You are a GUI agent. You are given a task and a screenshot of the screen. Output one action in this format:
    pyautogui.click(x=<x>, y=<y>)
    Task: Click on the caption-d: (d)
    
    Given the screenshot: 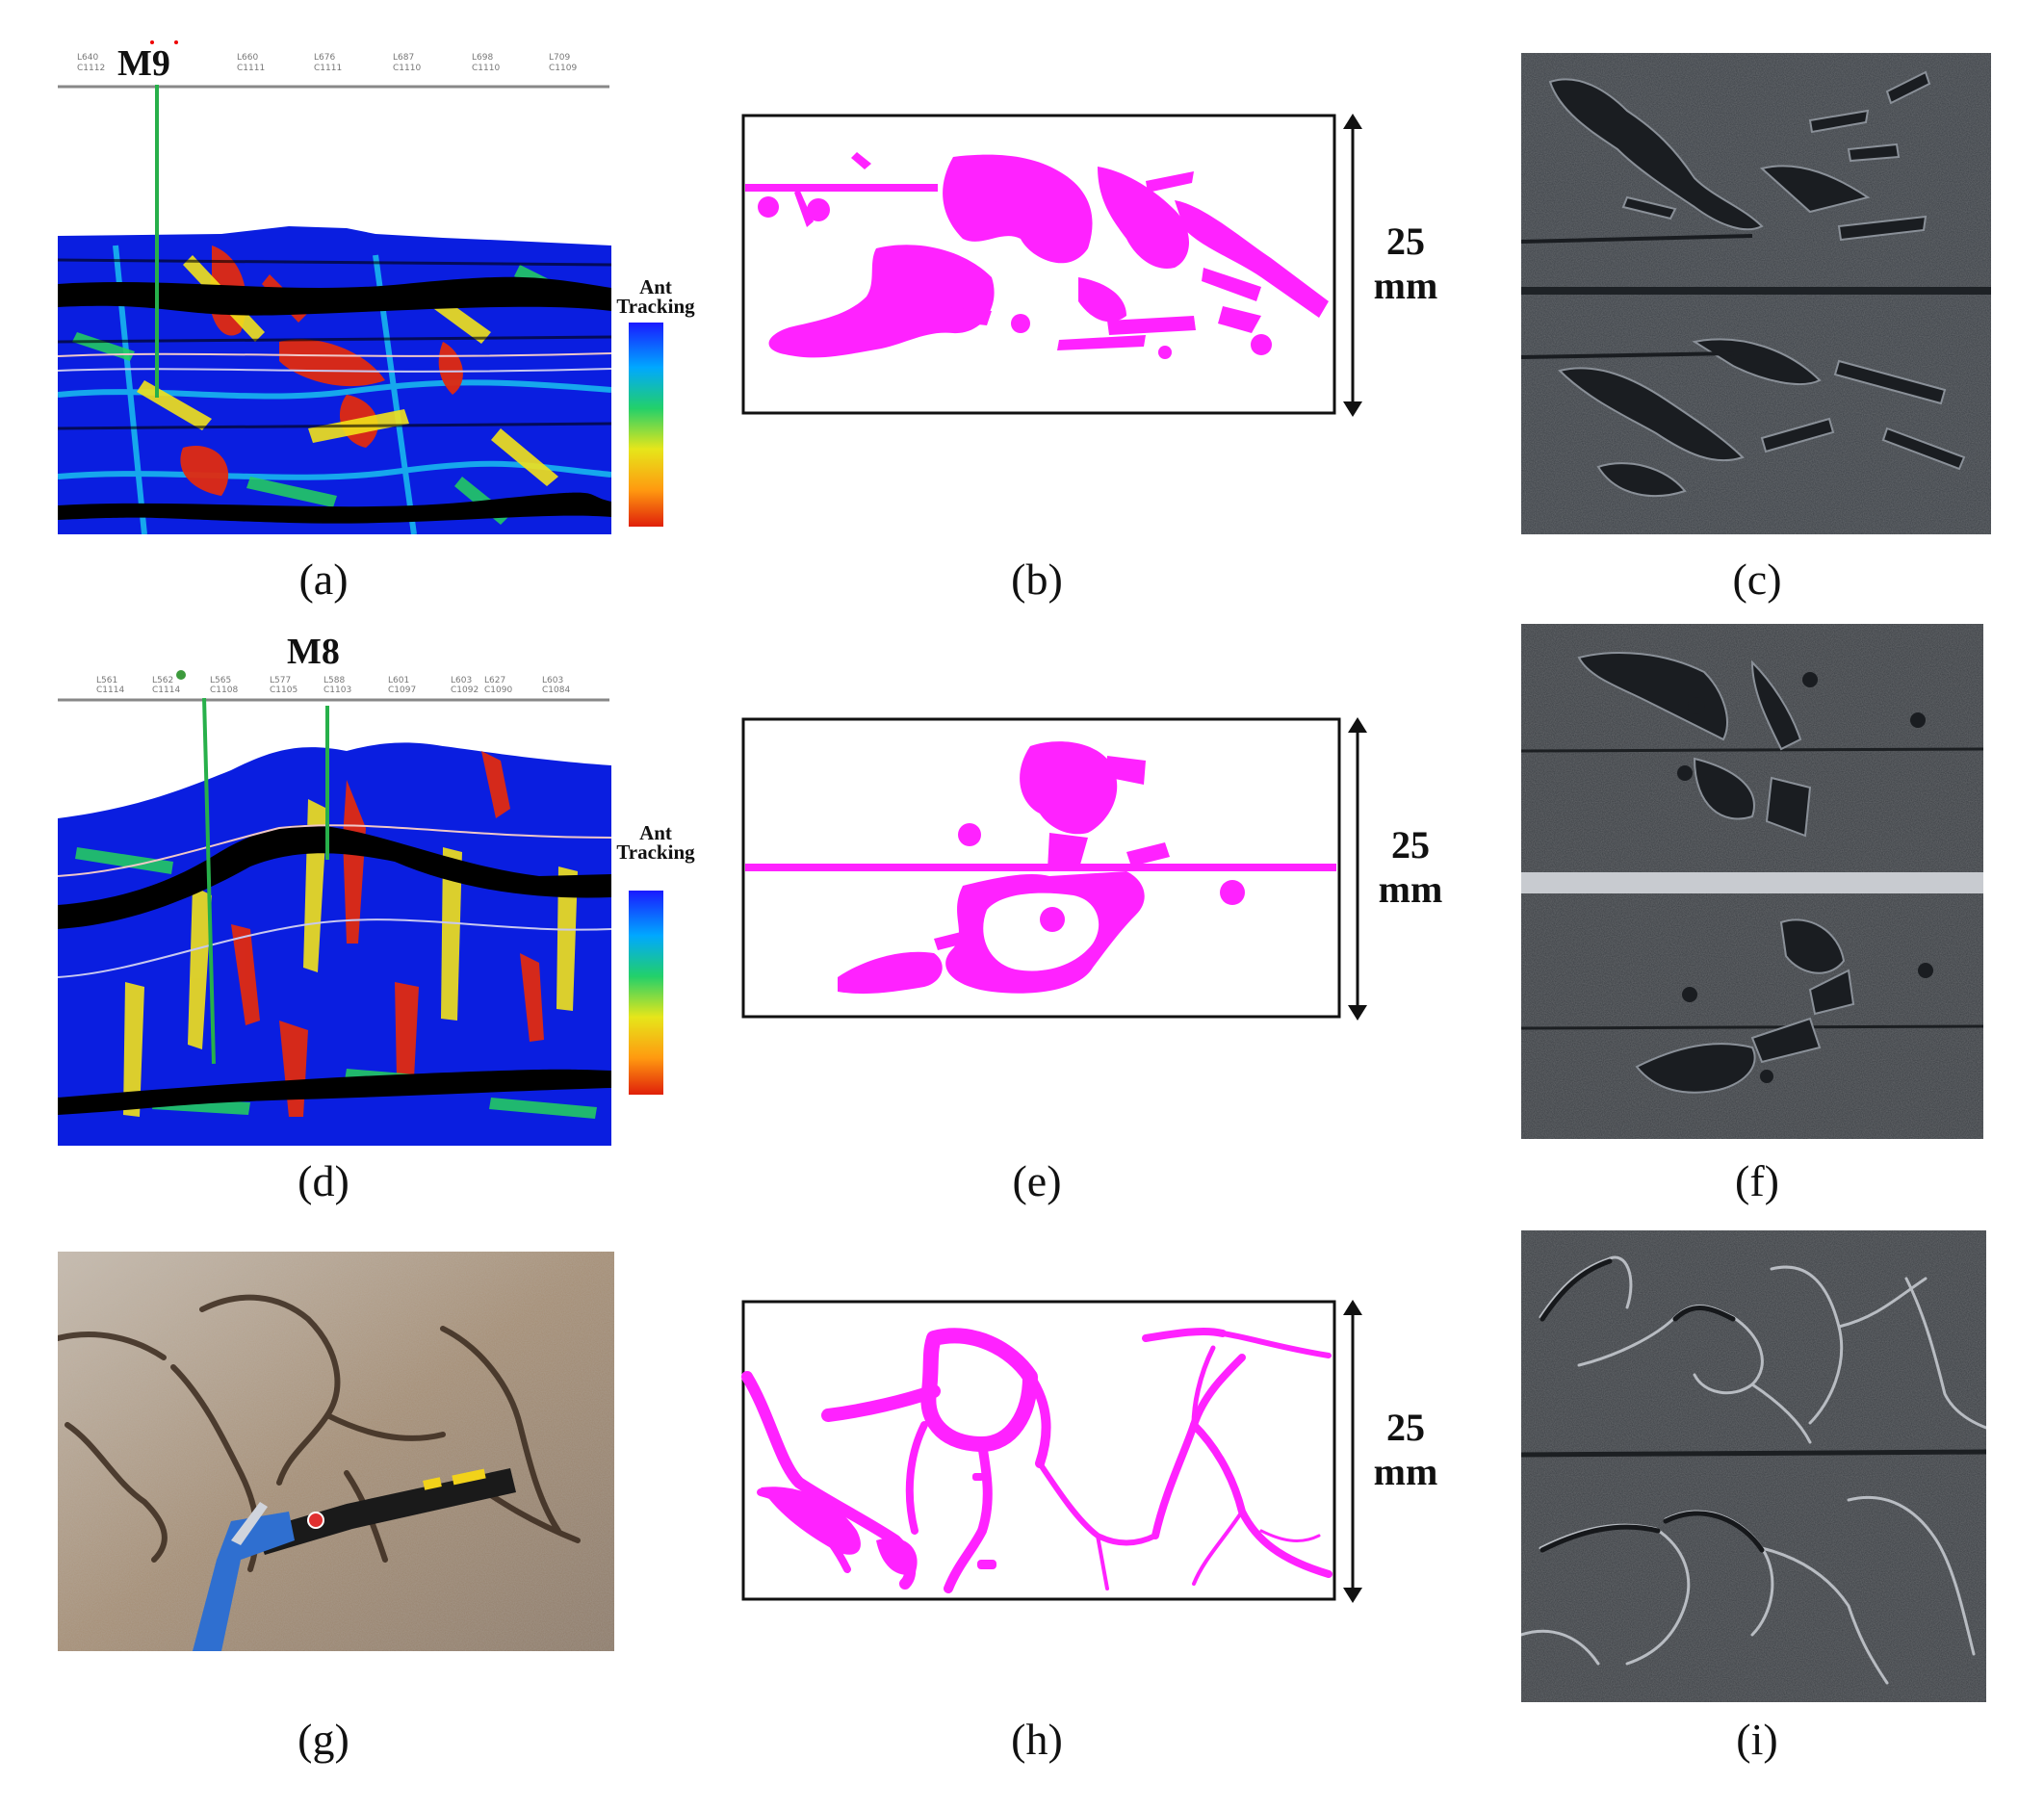 What is the action you would take?
    pyautogui.click(x=323, y=1180)
    